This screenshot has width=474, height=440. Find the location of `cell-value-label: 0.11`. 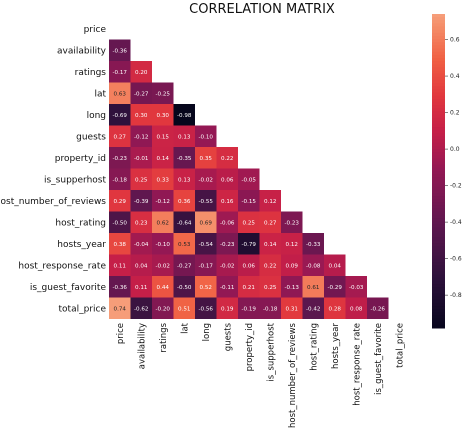

cell-value-label: 0.11 is located at coordinates (141, 288).